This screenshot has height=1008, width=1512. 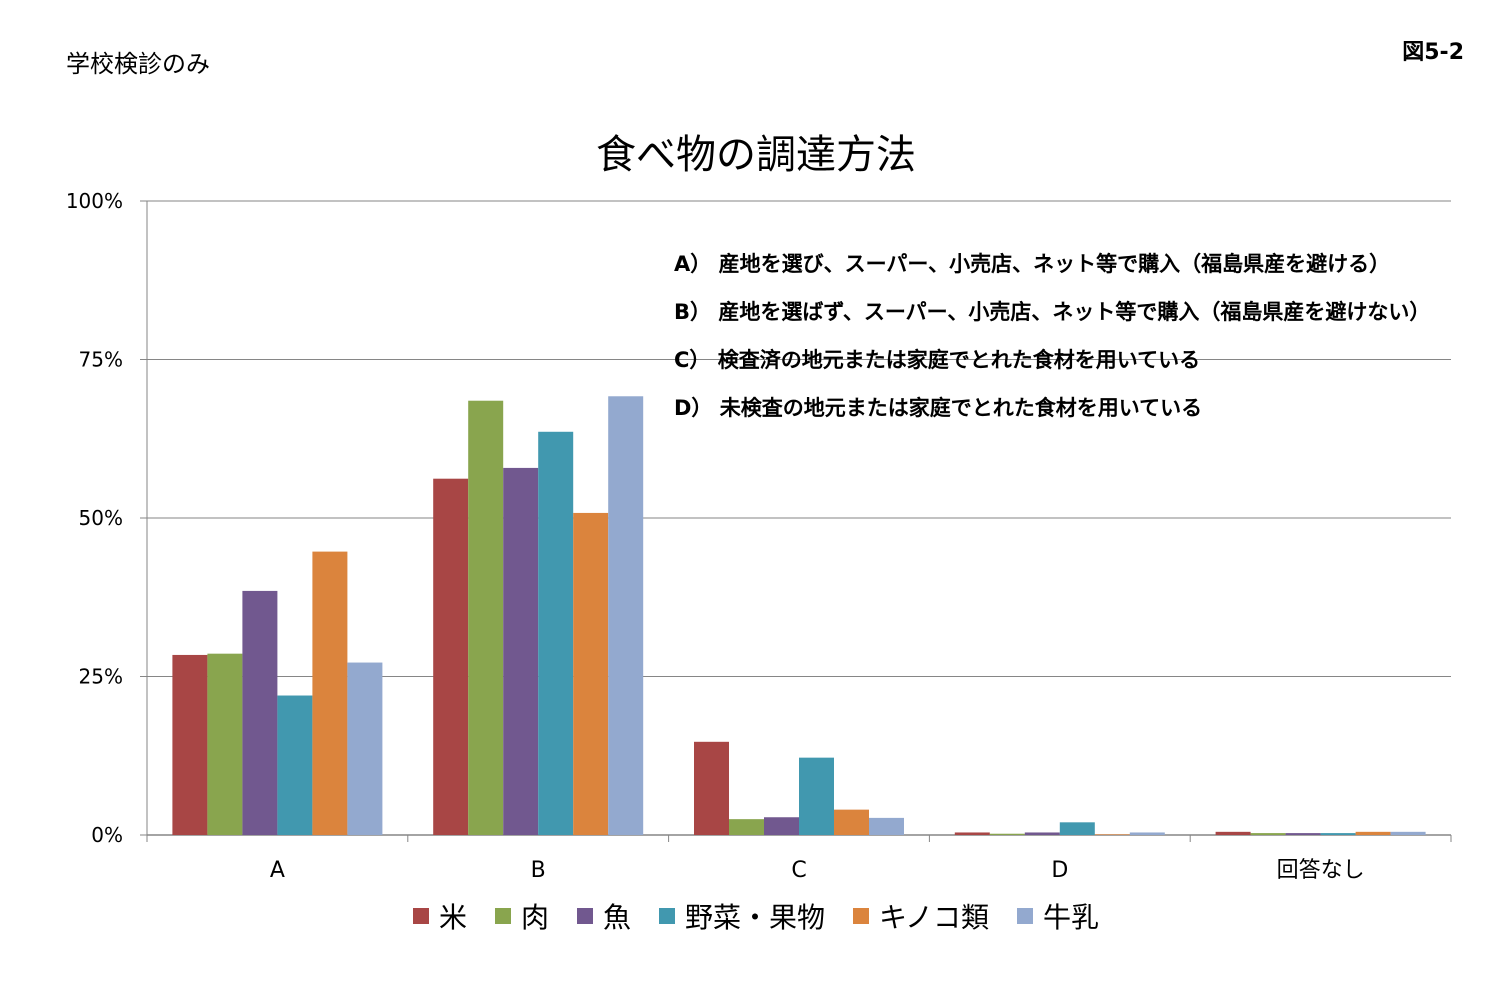 I want to click on legend-item: 魚, so click(x=603, y=916).